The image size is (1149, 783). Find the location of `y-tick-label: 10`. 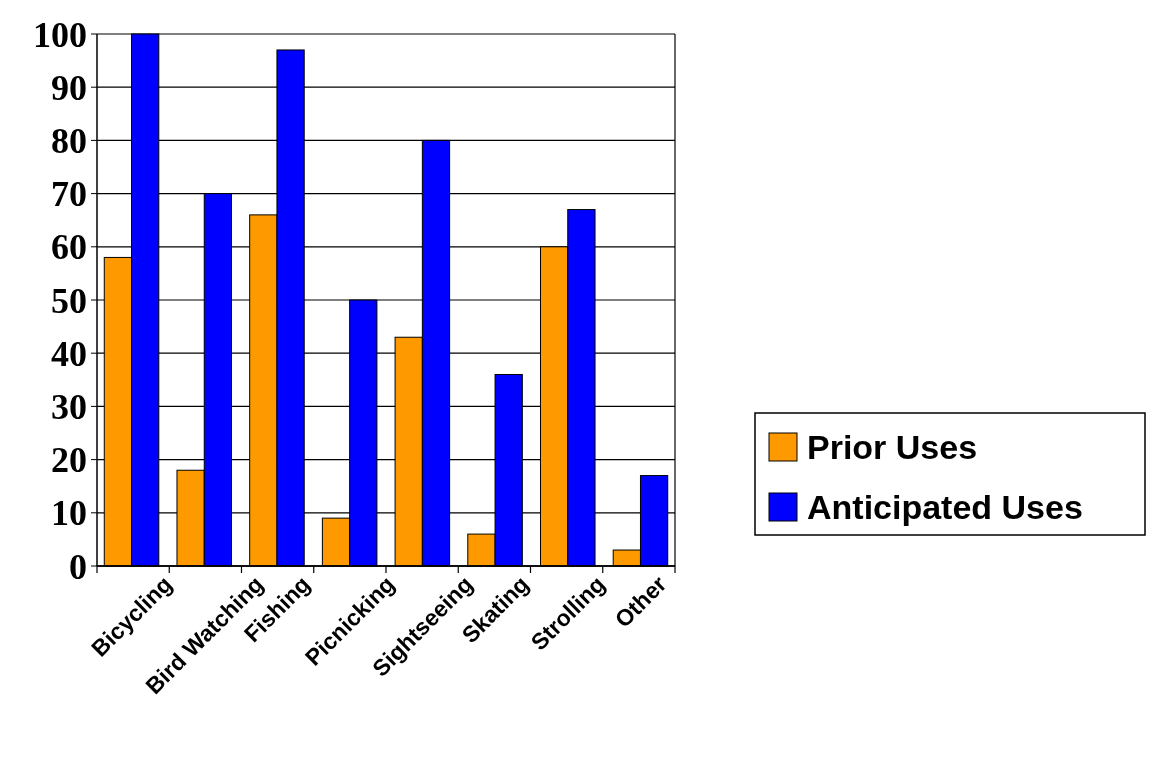

y-tick-label: 10 is located at coordinates (69, 513).